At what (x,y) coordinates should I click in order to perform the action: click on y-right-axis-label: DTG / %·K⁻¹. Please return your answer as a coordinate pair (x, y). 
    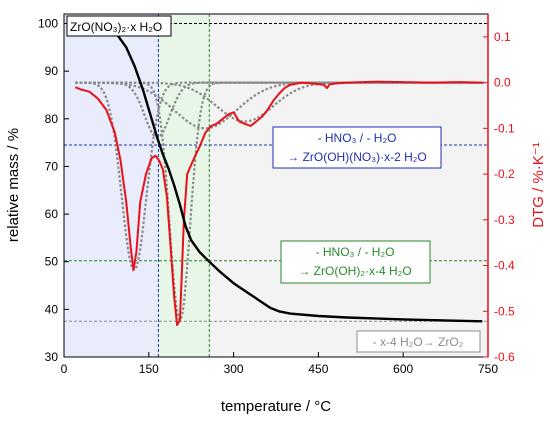
    Looking at the image, I should click on (538, 184).